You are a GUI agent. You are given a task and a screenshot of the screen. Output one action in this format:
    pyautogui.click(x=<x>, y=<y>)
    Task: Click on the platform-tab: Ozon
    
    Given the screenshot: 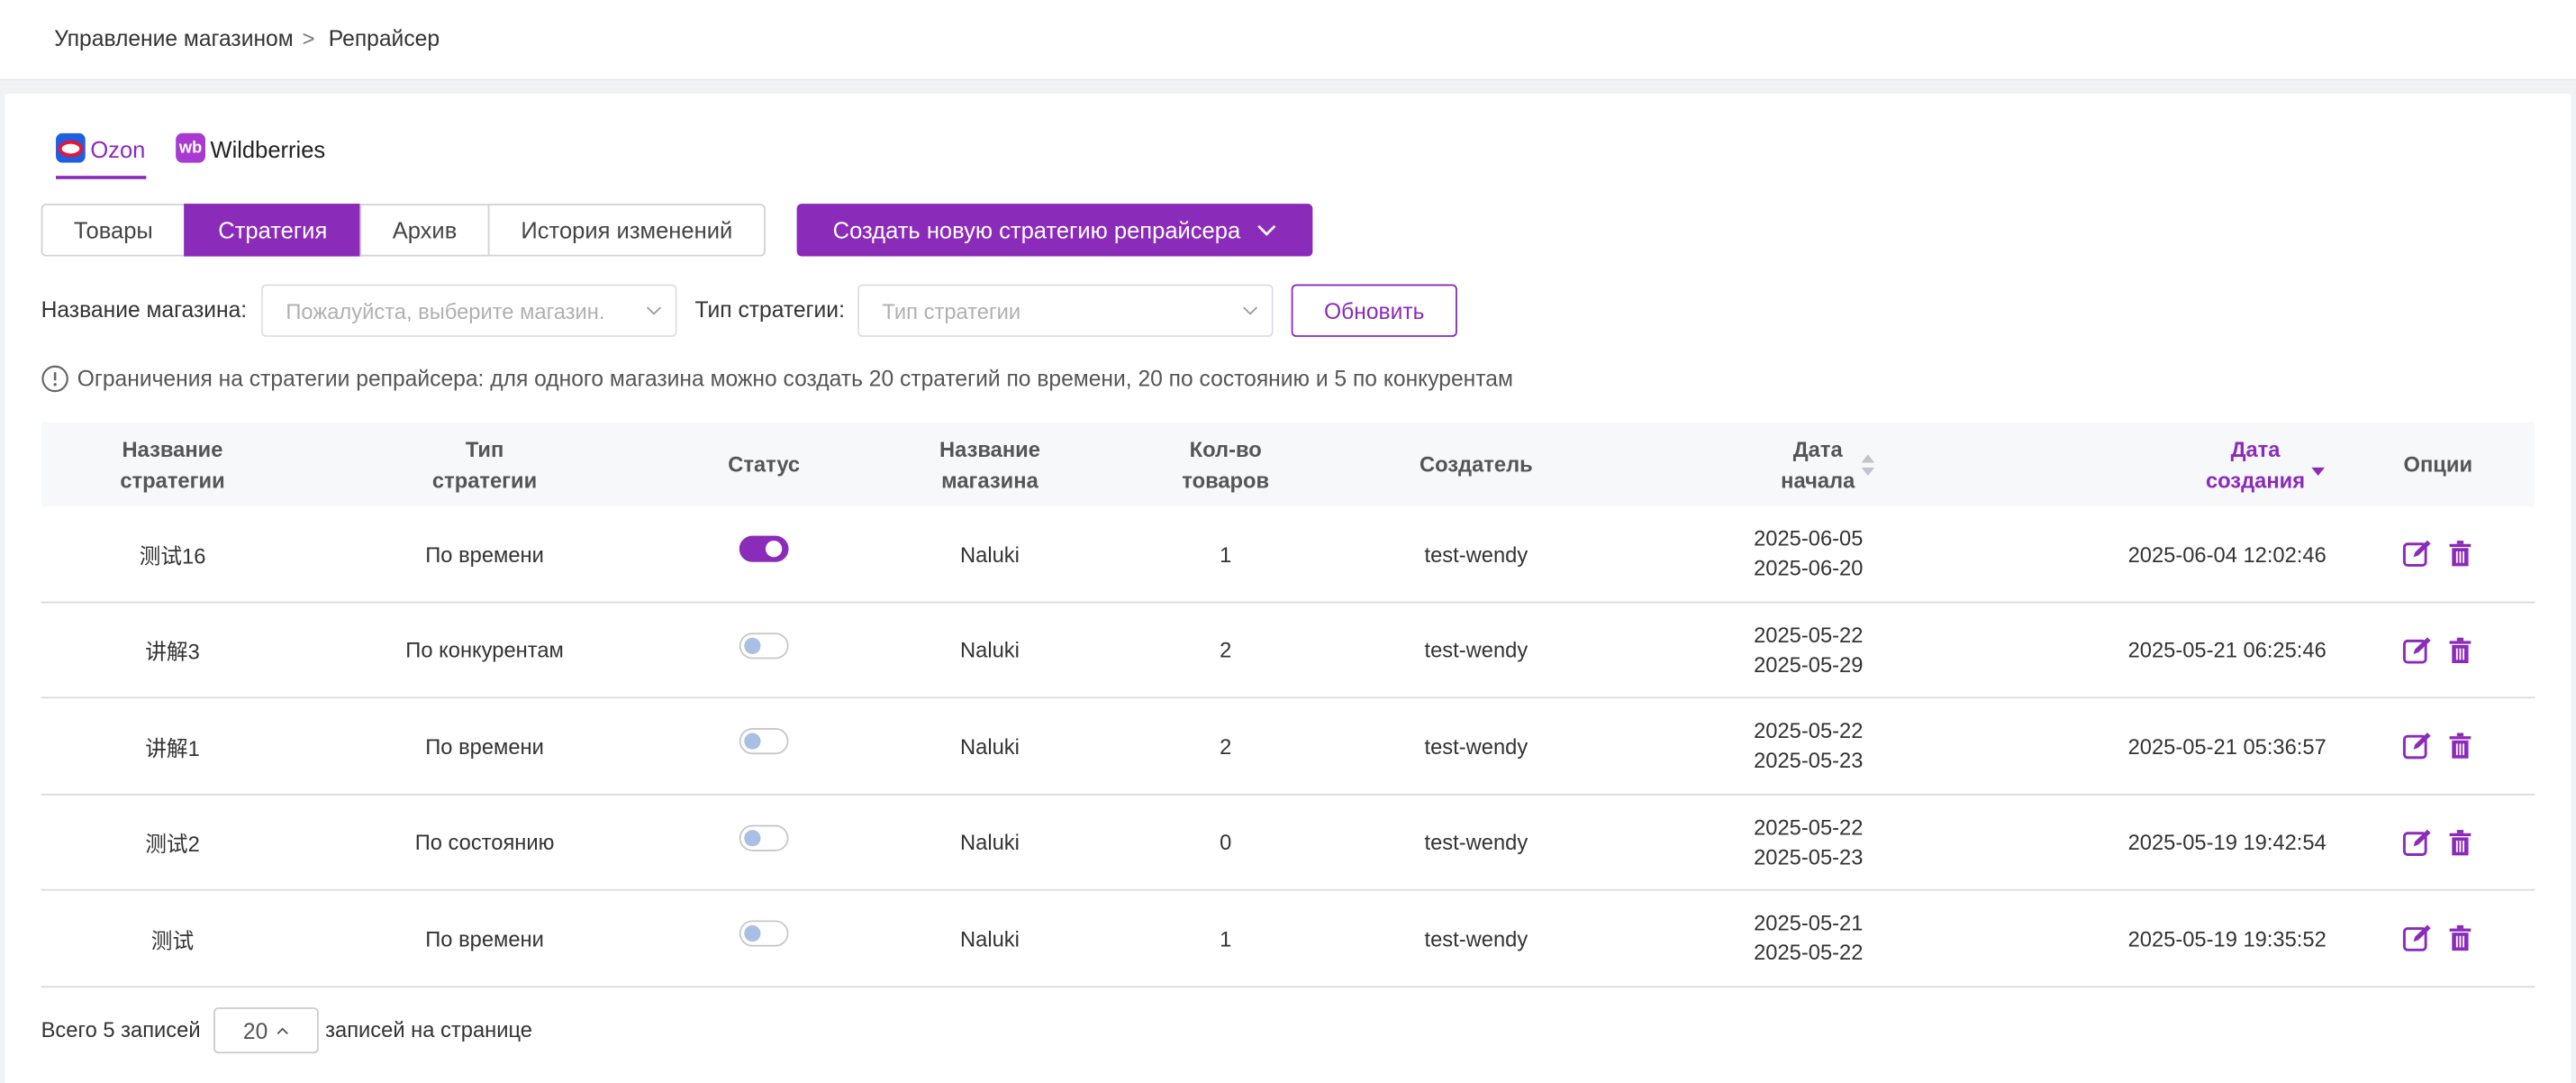 What is the action you would take?
    pyautogui.click(x=118, y=149)
    